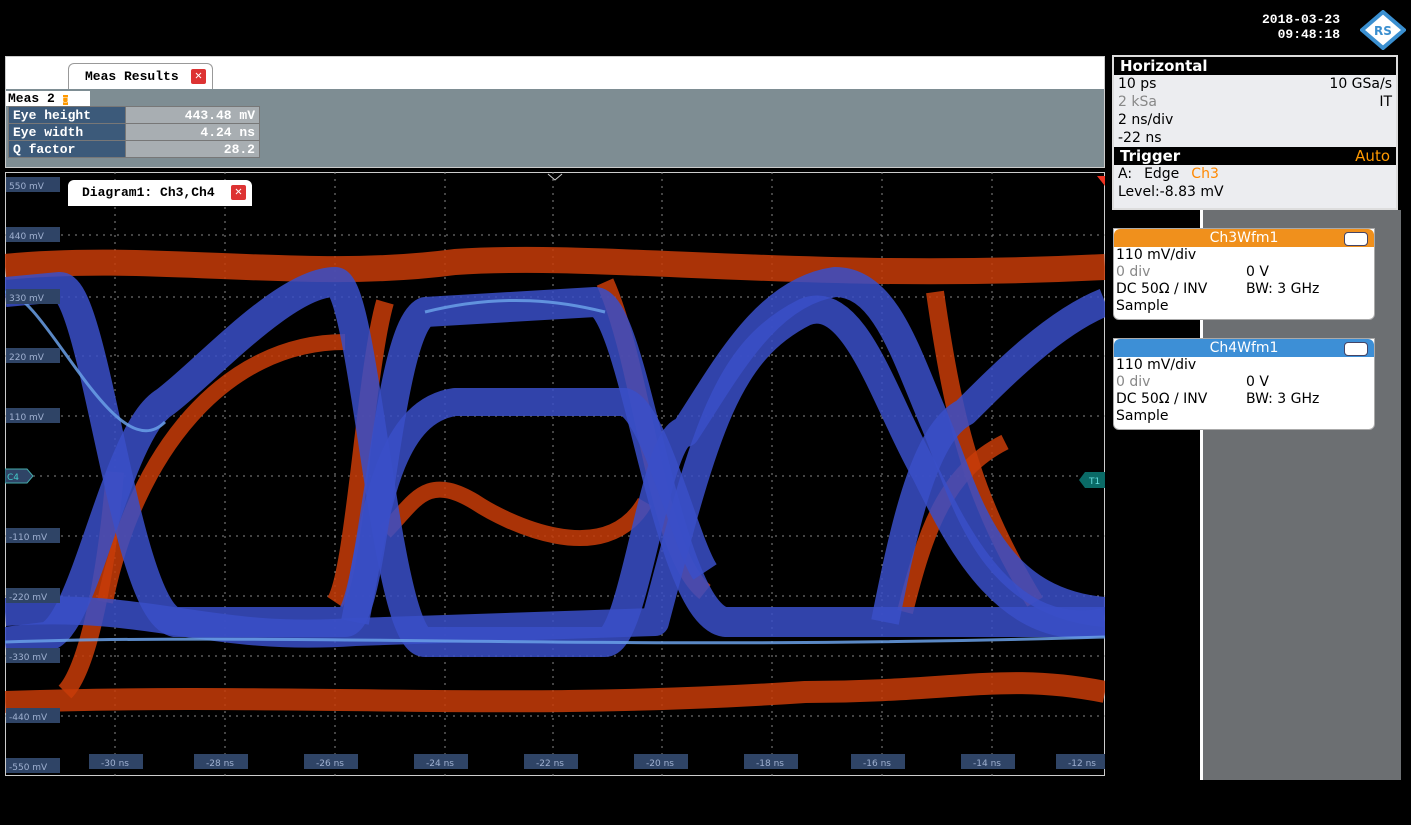  Describe the element at coordinates (27, 237) in the screenshot. I see `label-text: 440 mV` at that location.